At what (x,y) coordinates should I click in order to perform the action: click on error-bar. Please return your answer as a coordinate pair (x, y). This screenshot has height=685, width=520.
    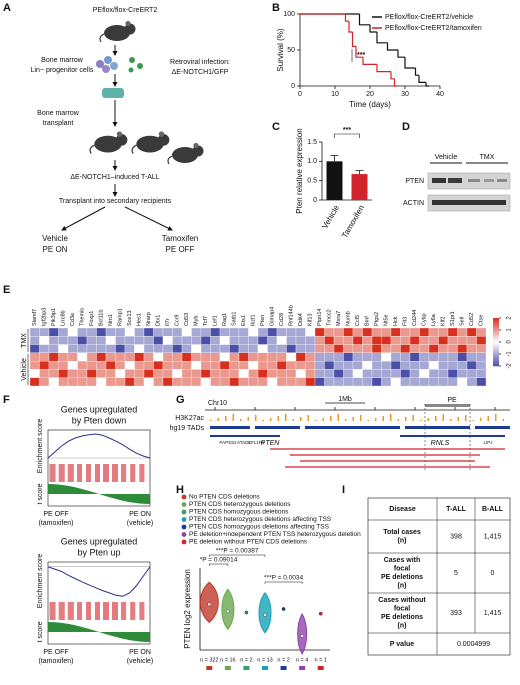
    Looking at the image, I should click on (334, 158).